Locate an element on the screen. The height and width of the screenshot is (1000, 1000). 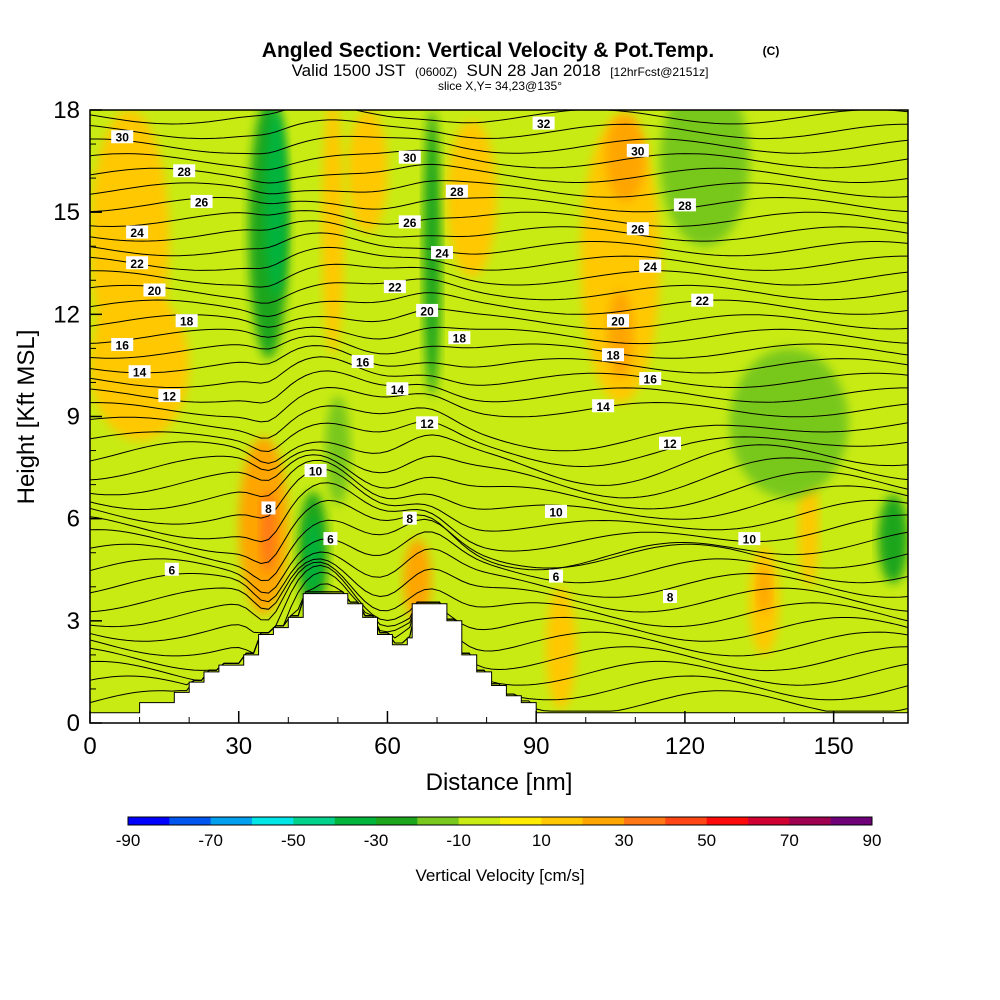
contour-label-18: 22 is located at coordinates (394, 287).